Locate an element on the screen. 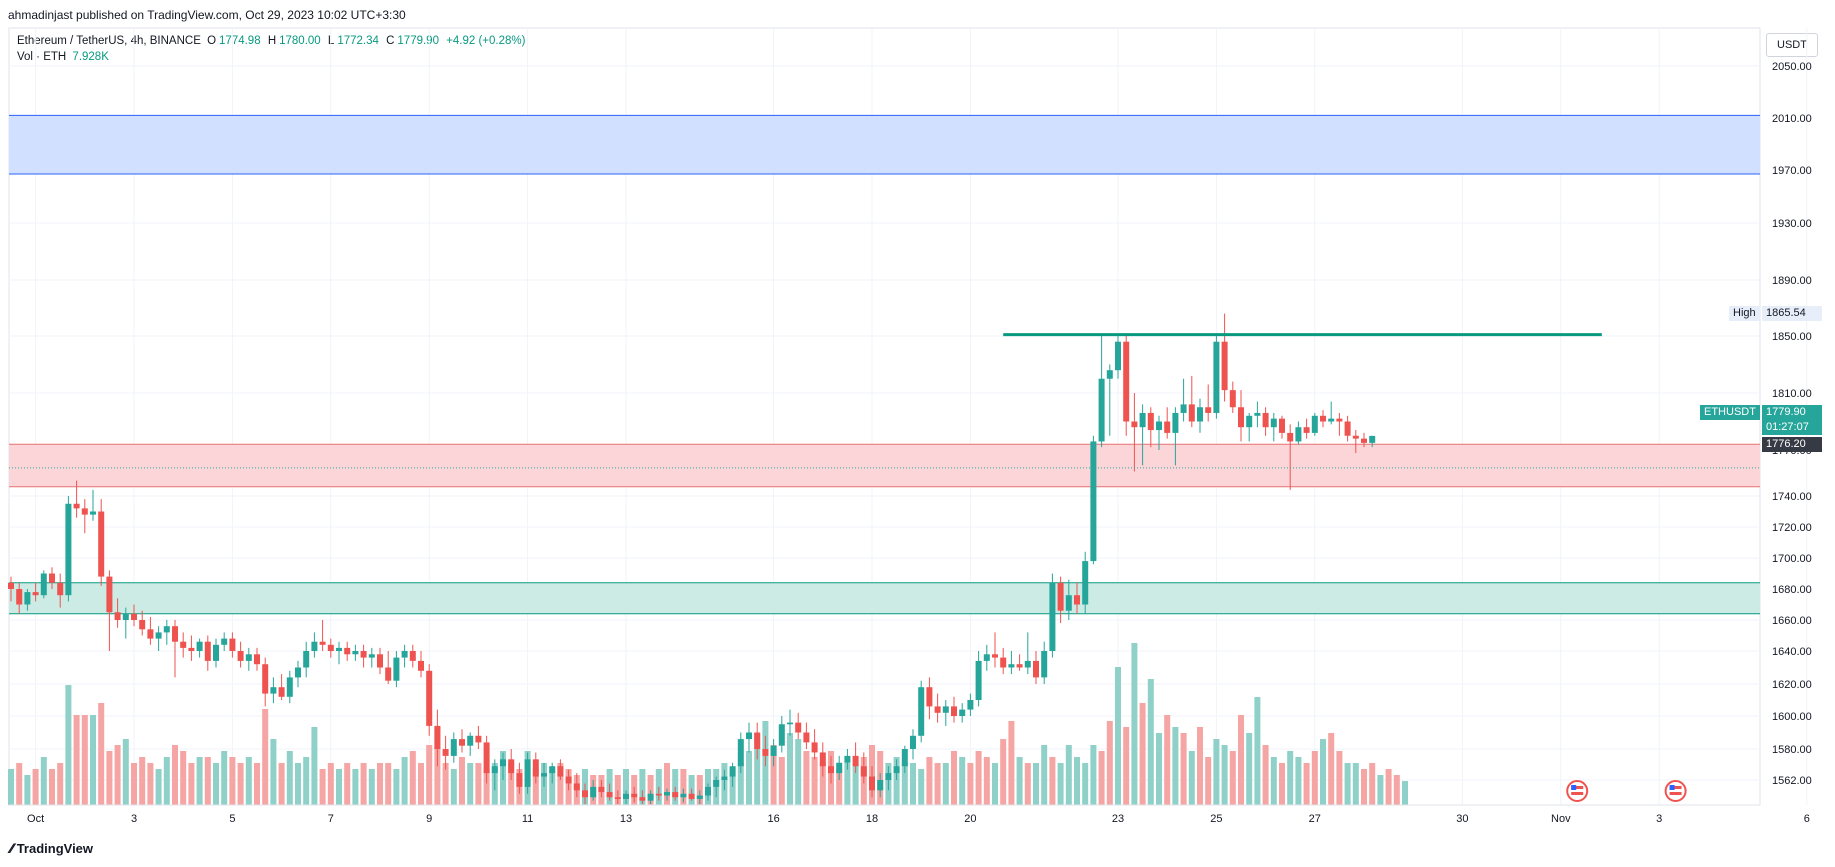  time-axis: Oct3579111316182023252730Nov36810 is located at coordinates (922, 814).